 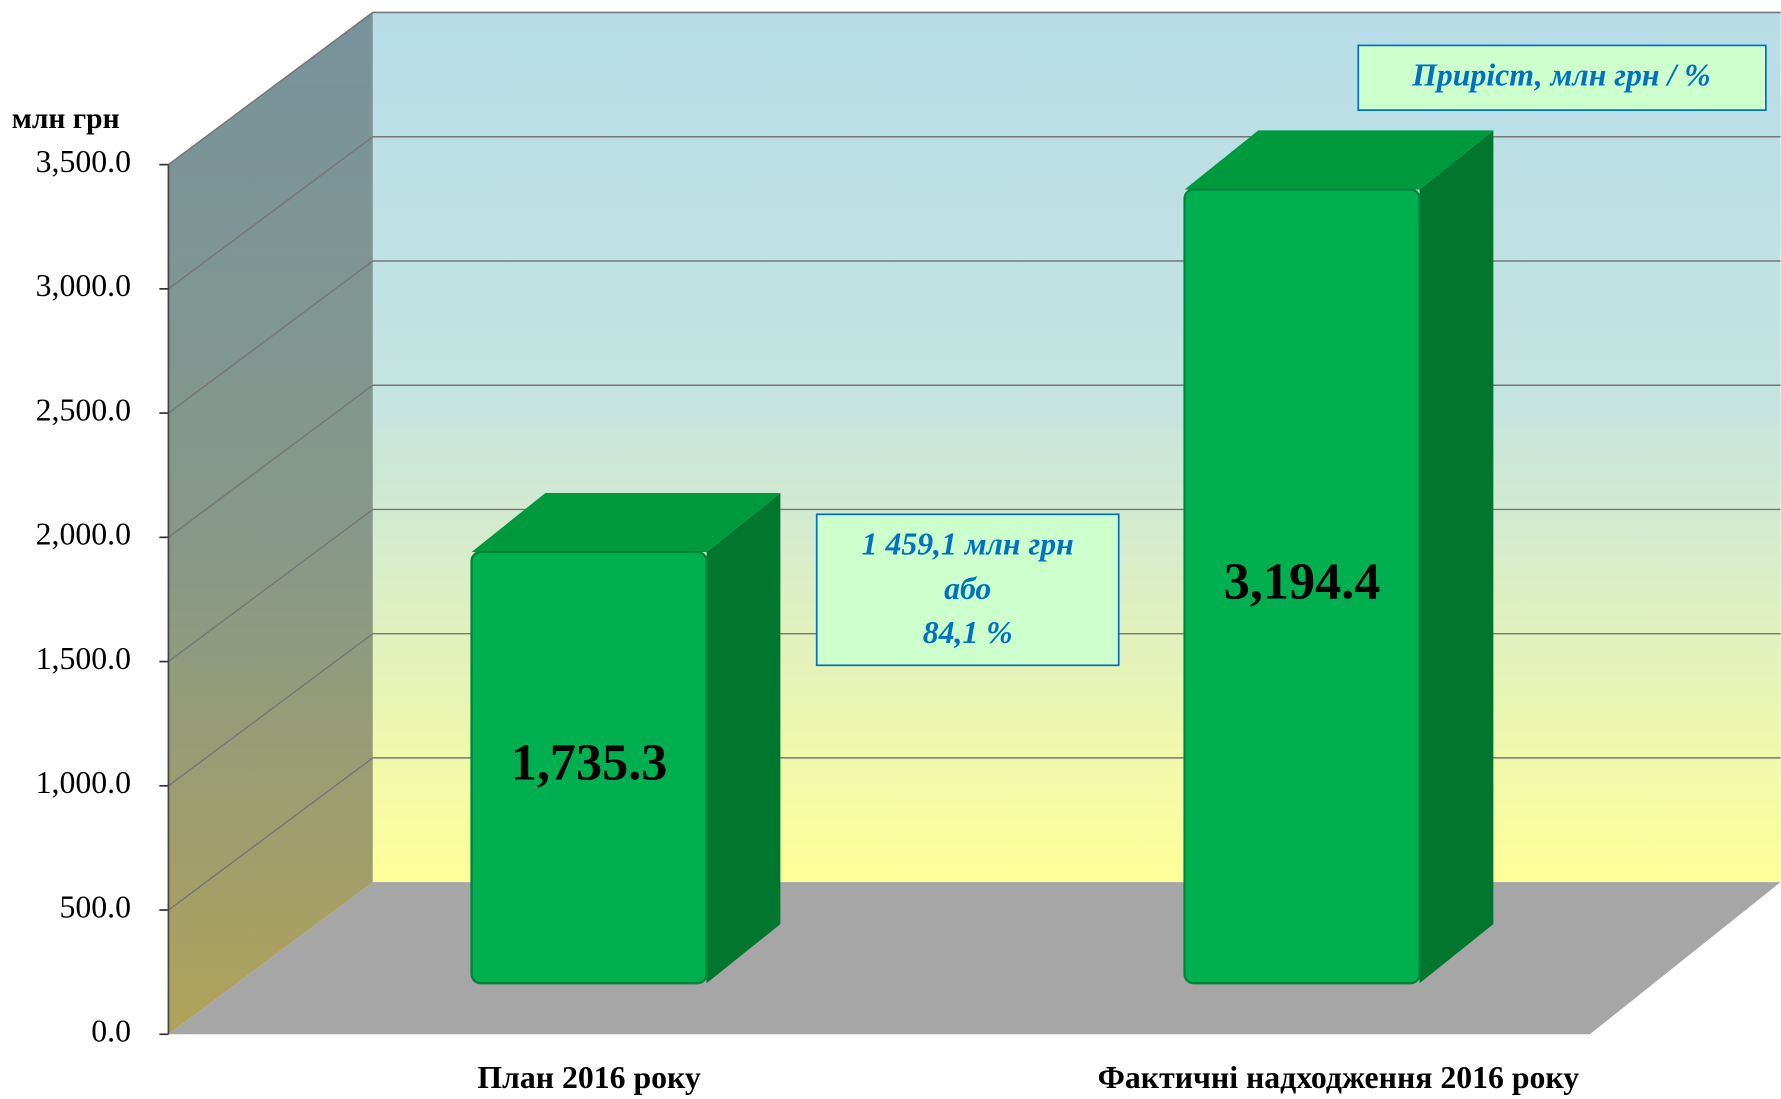 I want to click on annotation: Приріст, млн грн / %, so click(x=1561, y=75).